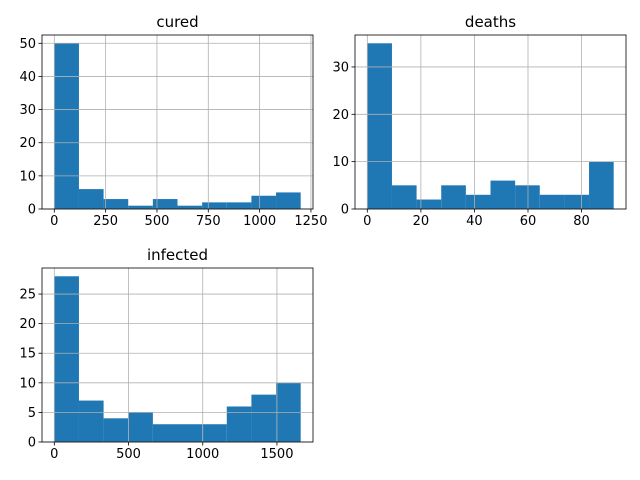 This screenshot has width=640, height=480. What do you see at coordinates (474, 221) in the screenshot?
I see `xtick-label: 40` at bounding box center [474, 221].